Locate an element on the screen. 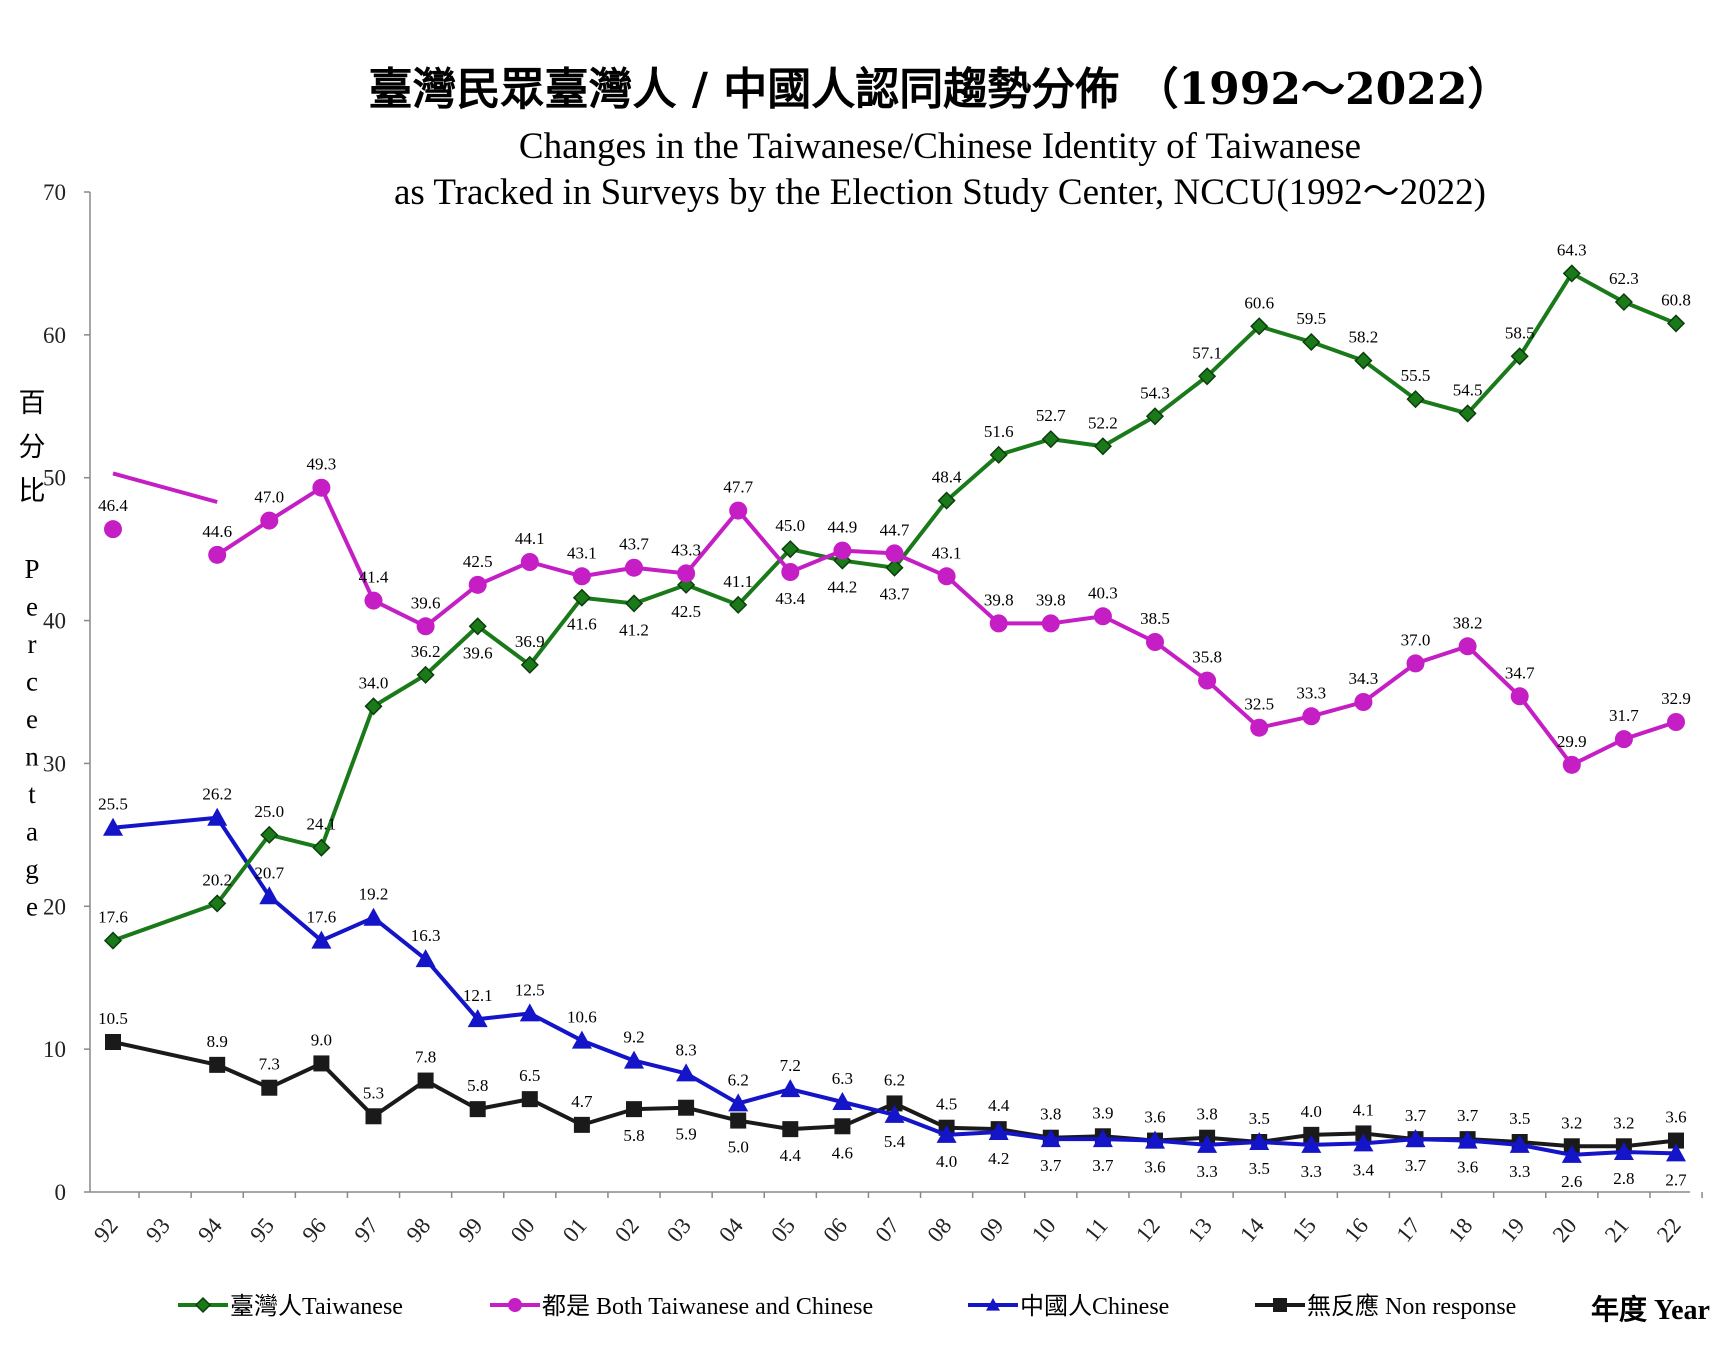 The image size is (1720, 1355). y-label-en-char: g is located at coordinates (32, 869).